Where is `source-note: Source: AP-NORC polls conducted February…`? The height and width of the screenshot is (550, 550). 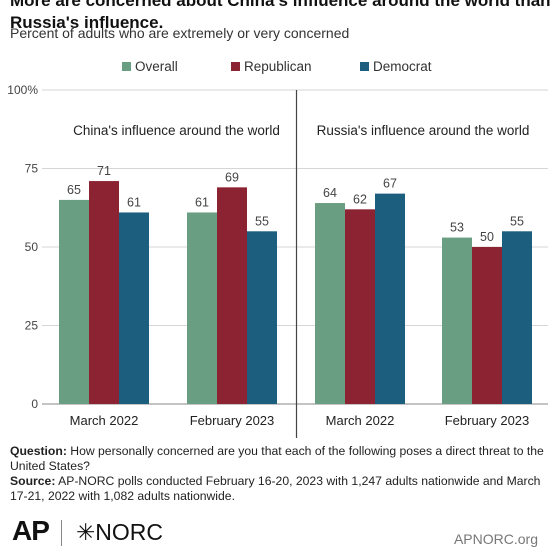
source-note: Source: AP-NORC polls conducted February… is located at coordinates (277, 489).